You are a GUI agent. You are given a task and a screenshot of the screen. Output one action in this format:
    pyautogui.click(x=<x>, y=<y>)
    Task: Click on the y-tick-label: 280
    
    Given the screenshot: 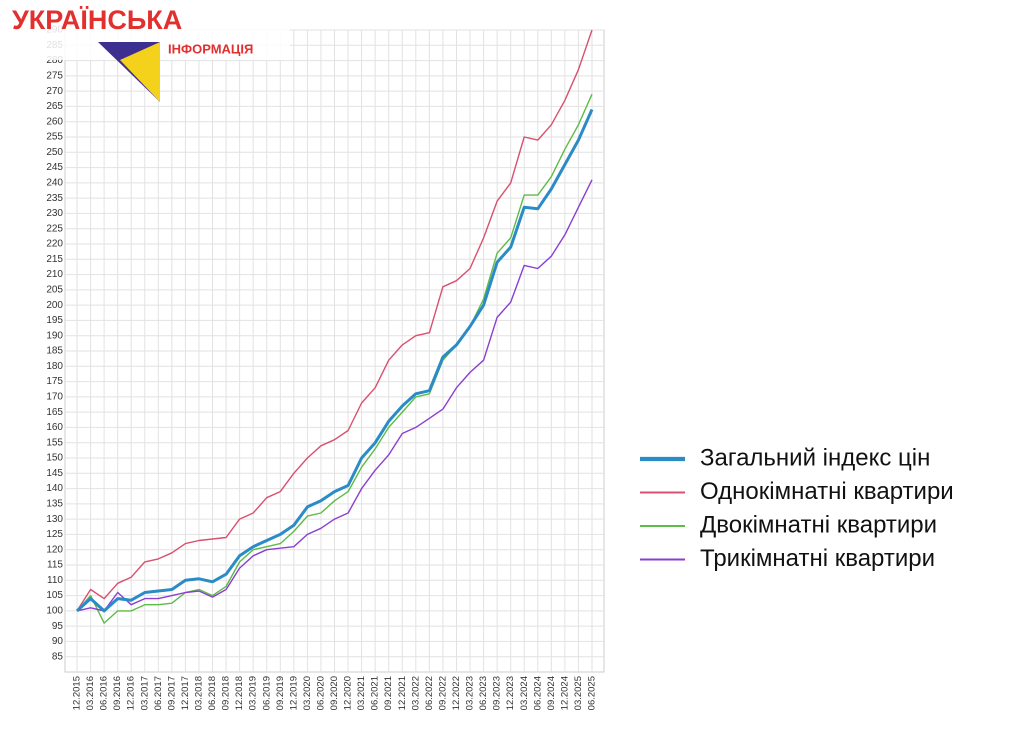 What is the action you would take?
    pyautogui.click(x=54, y=60)
    